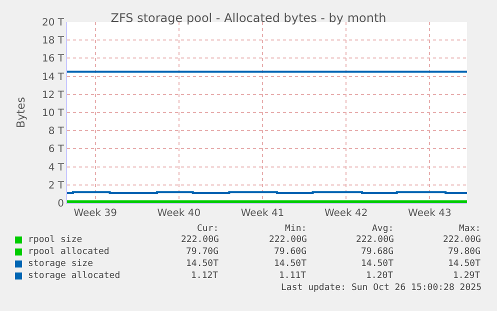 The image size is (497, 311). I want to click on y-tick-label: 0, so click(61, 204).